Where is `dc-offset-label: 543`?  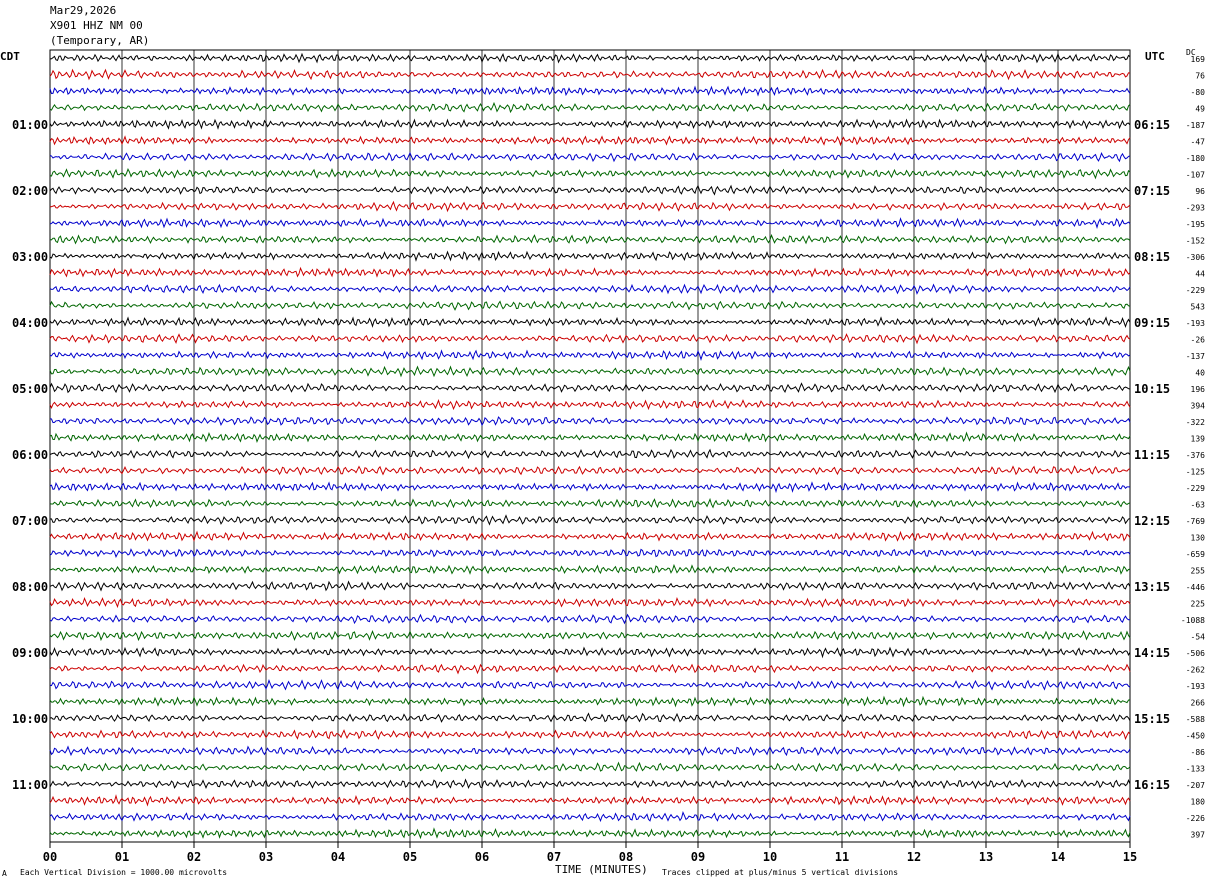 dc-offset-label: 543 is located at coordinates (1198, 307).